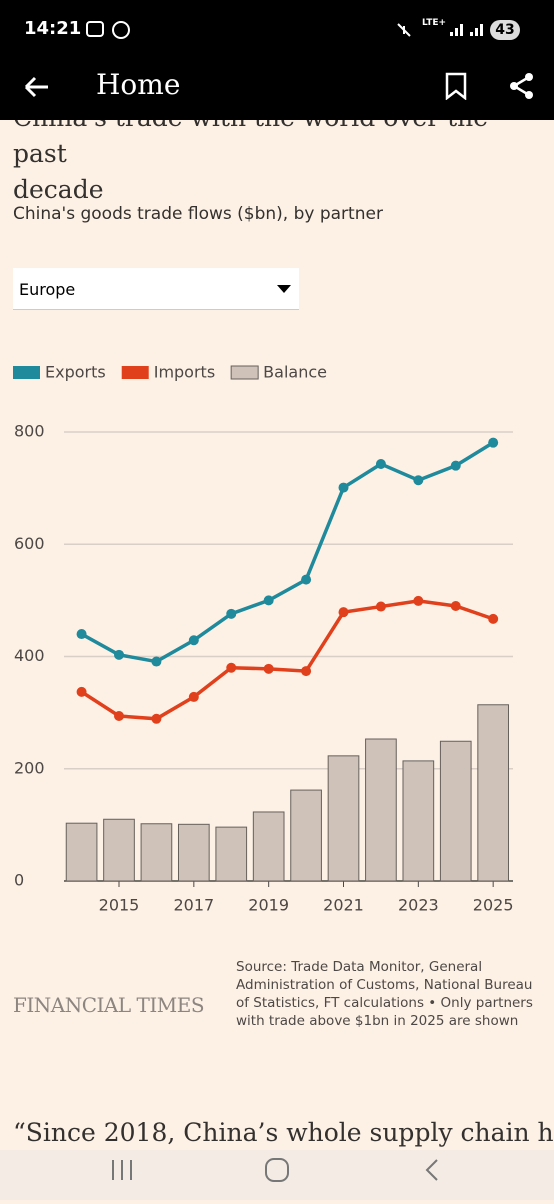 The image size is (554, 1204). I want to click on ft-logo: FINANCIAL TIMES, so click(109, 1005).